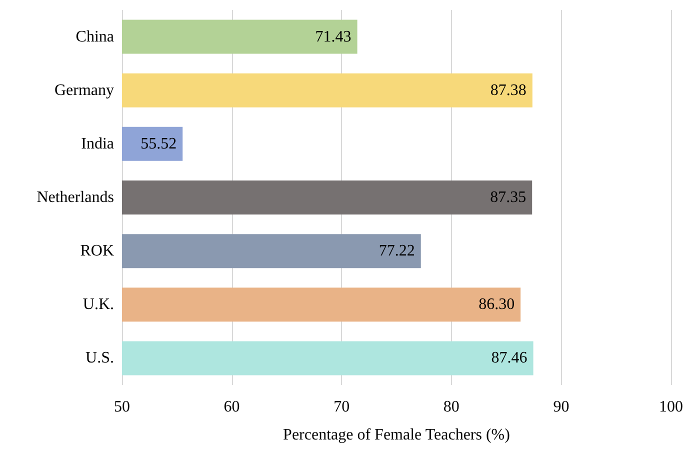 This screenshot has width=686, height=465. I want to click on data-label: 71.43, so click(333, 37).